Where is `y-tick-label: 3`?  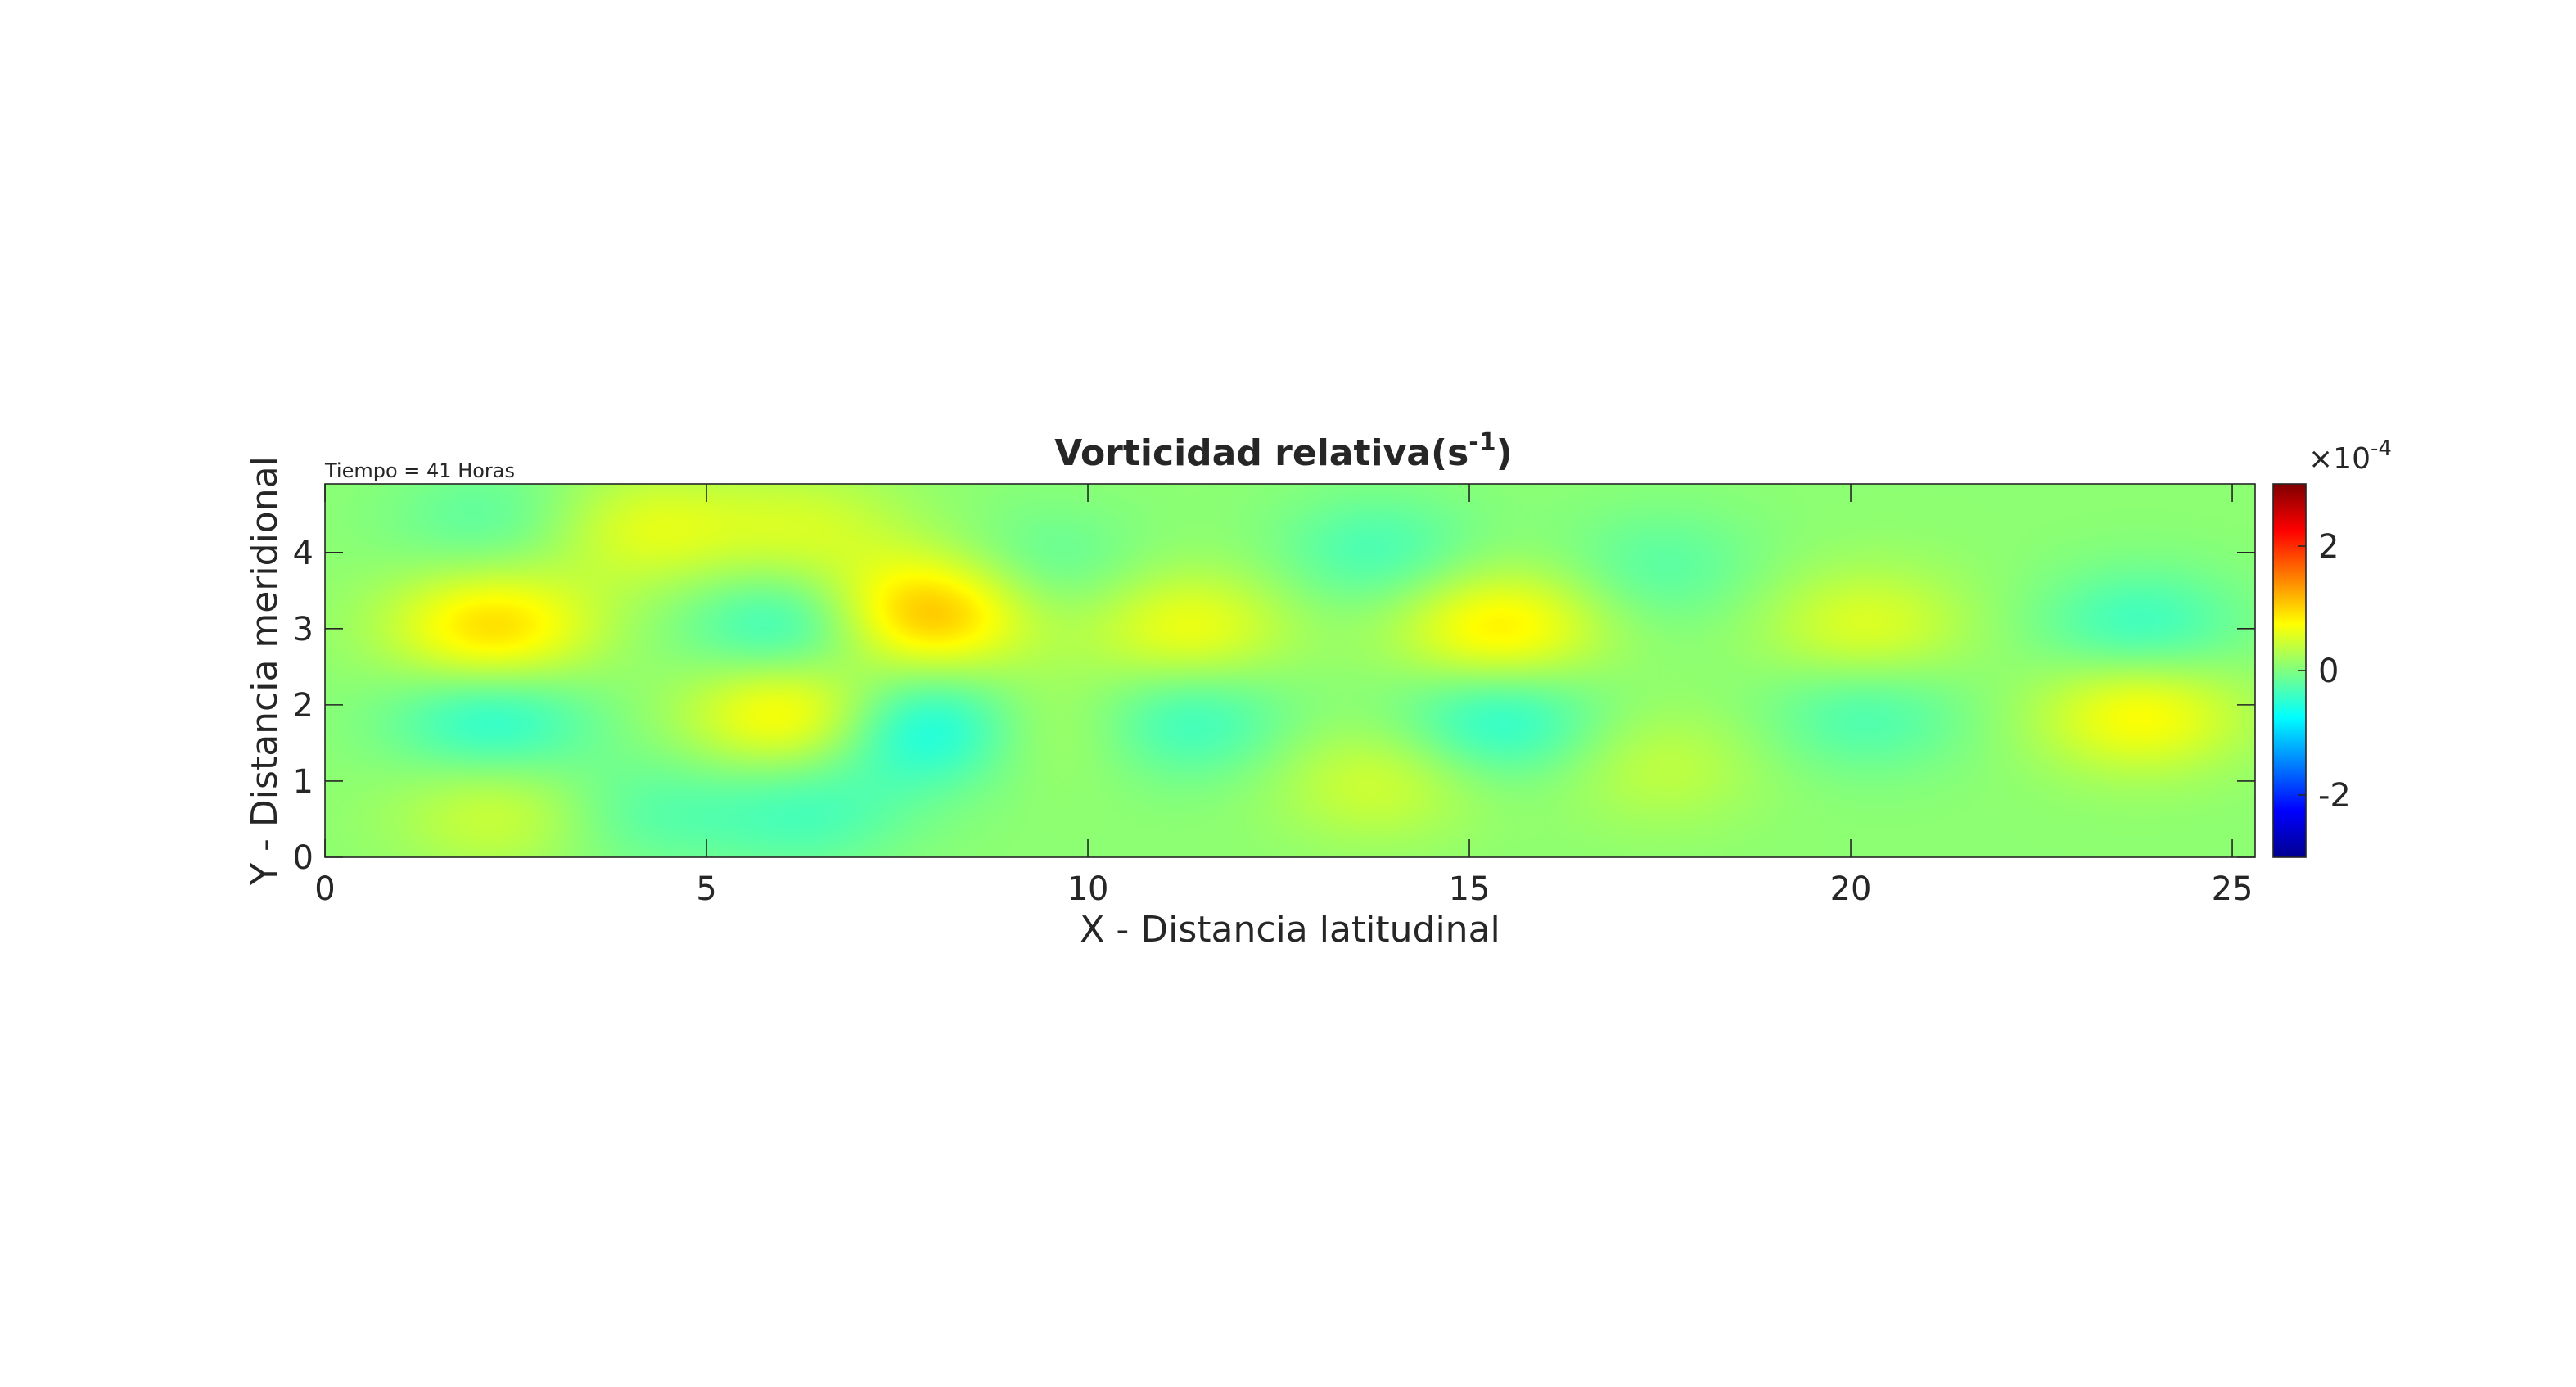 y-tick-label: 3 is located at coordinates (303, 629).